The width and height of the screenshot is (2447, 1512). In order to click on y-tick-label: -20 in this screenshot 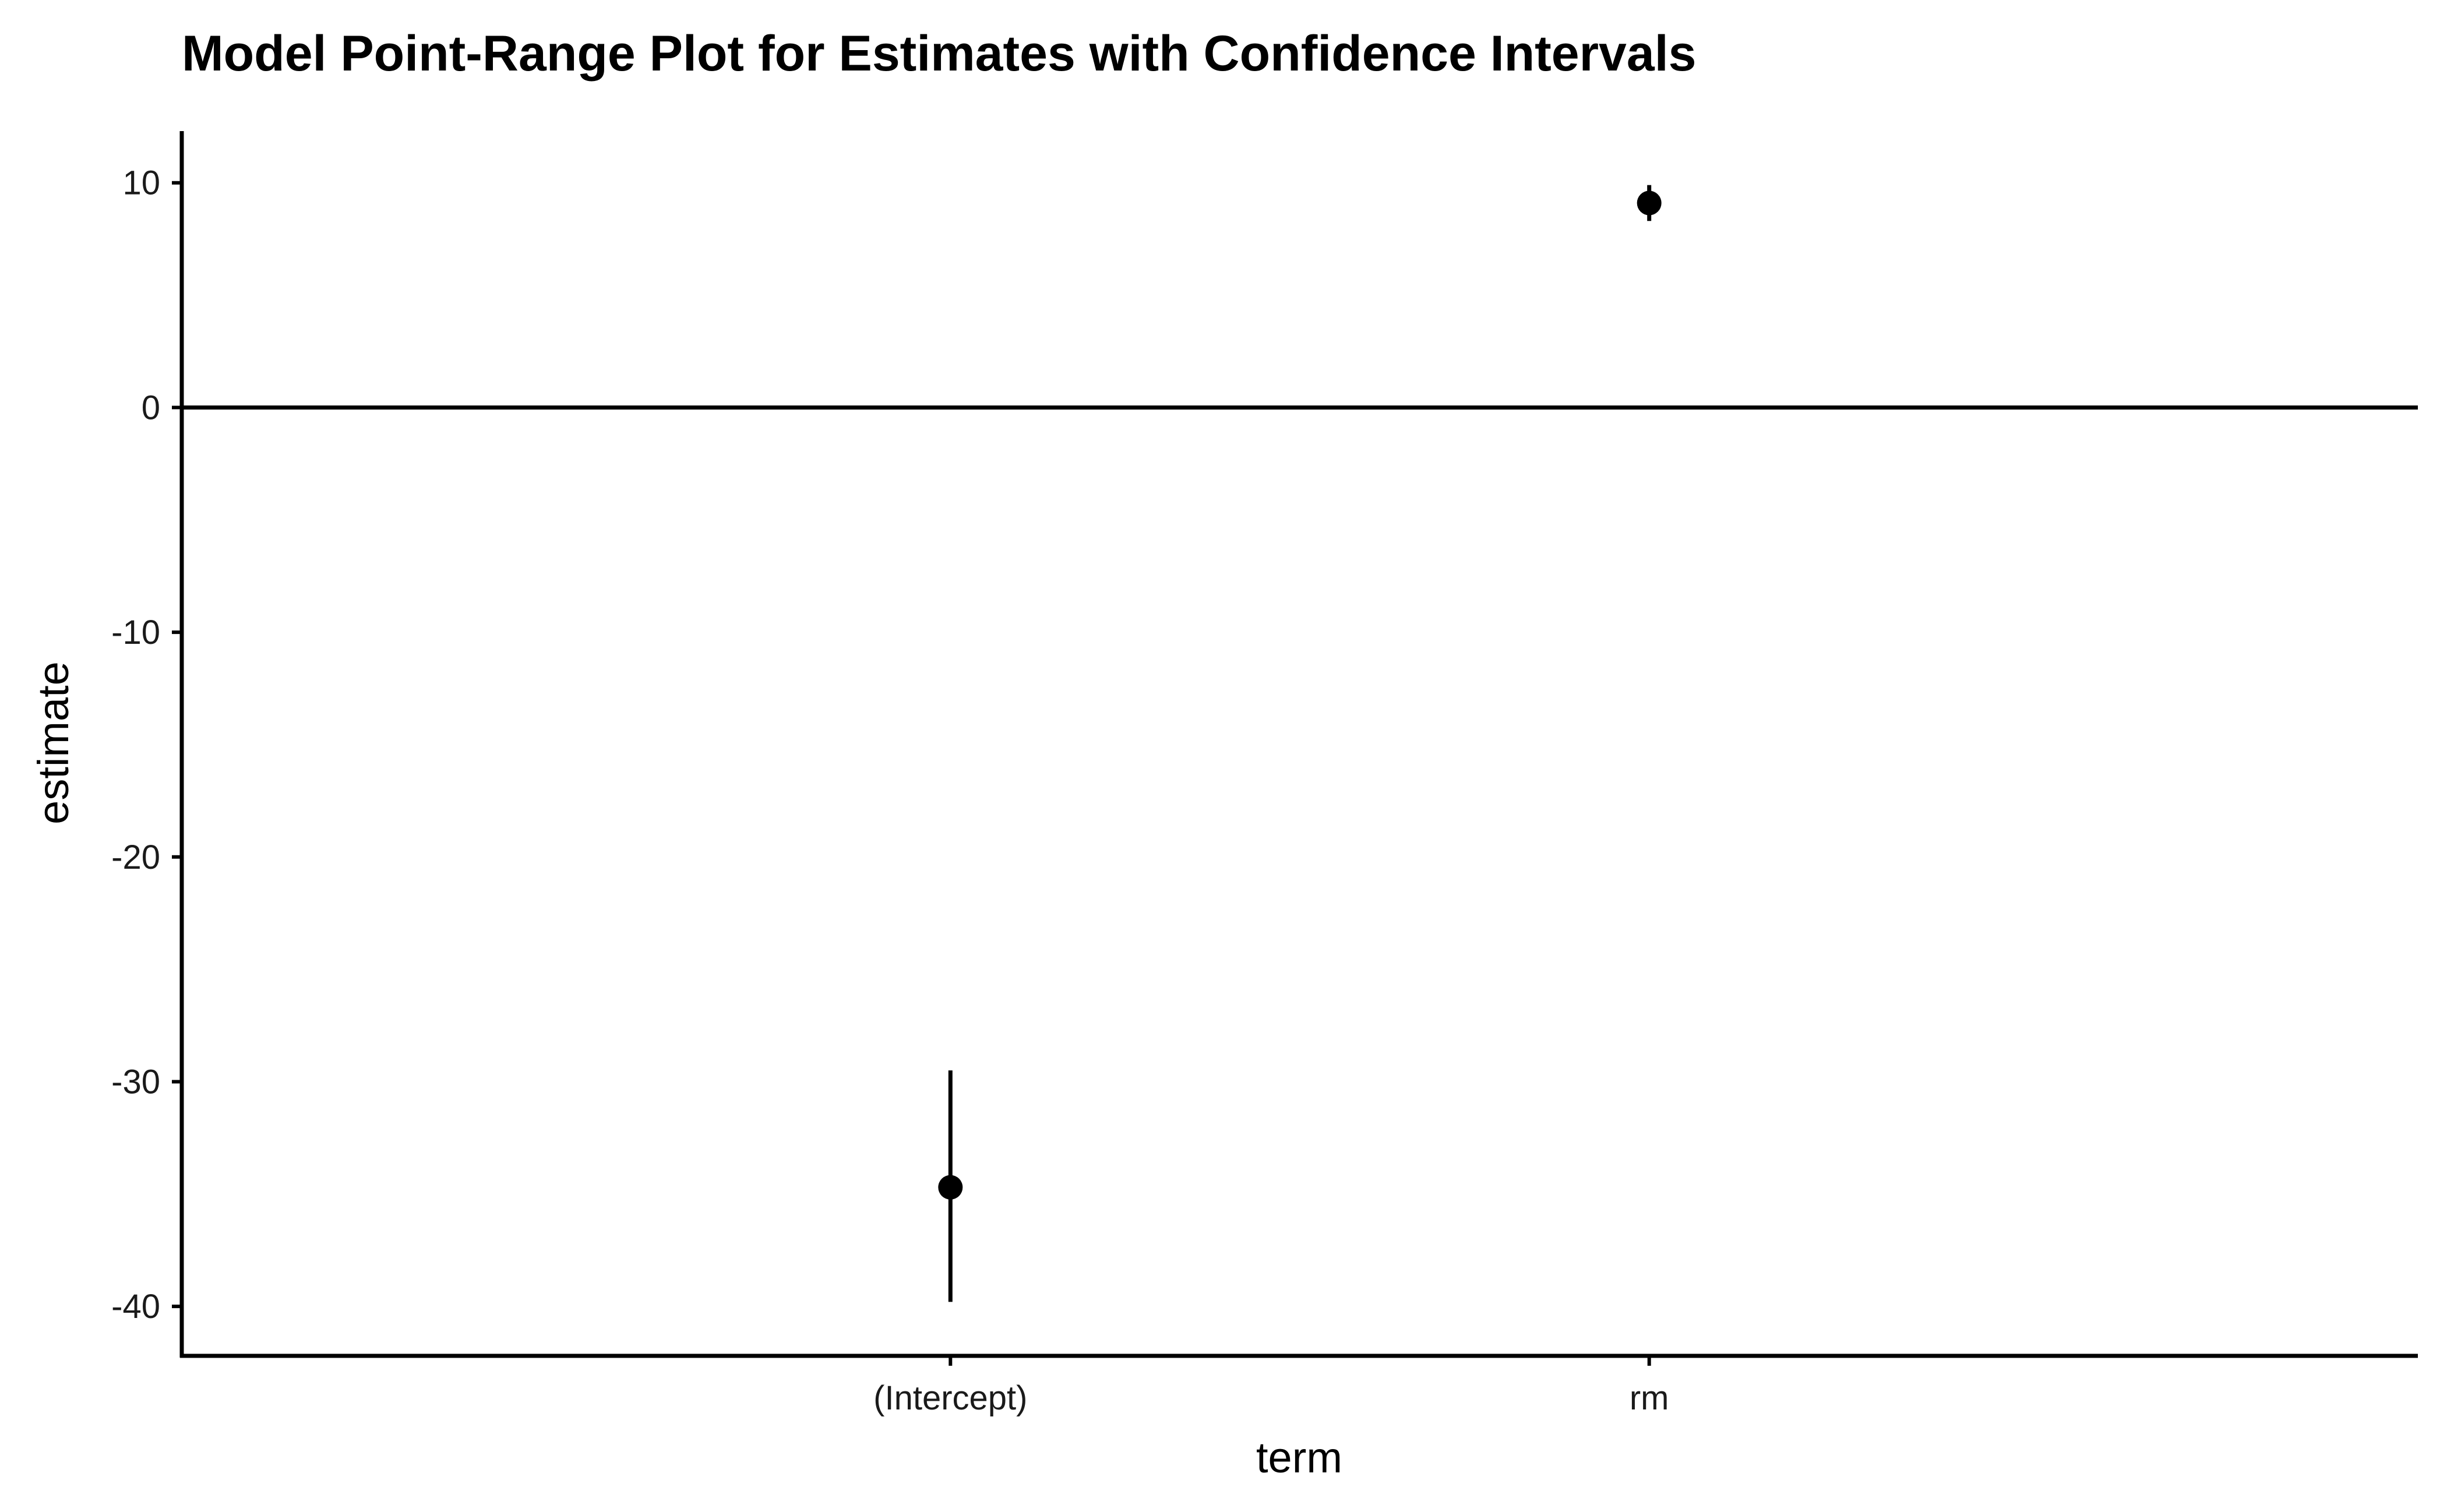, I will do `click(135, 857)`.